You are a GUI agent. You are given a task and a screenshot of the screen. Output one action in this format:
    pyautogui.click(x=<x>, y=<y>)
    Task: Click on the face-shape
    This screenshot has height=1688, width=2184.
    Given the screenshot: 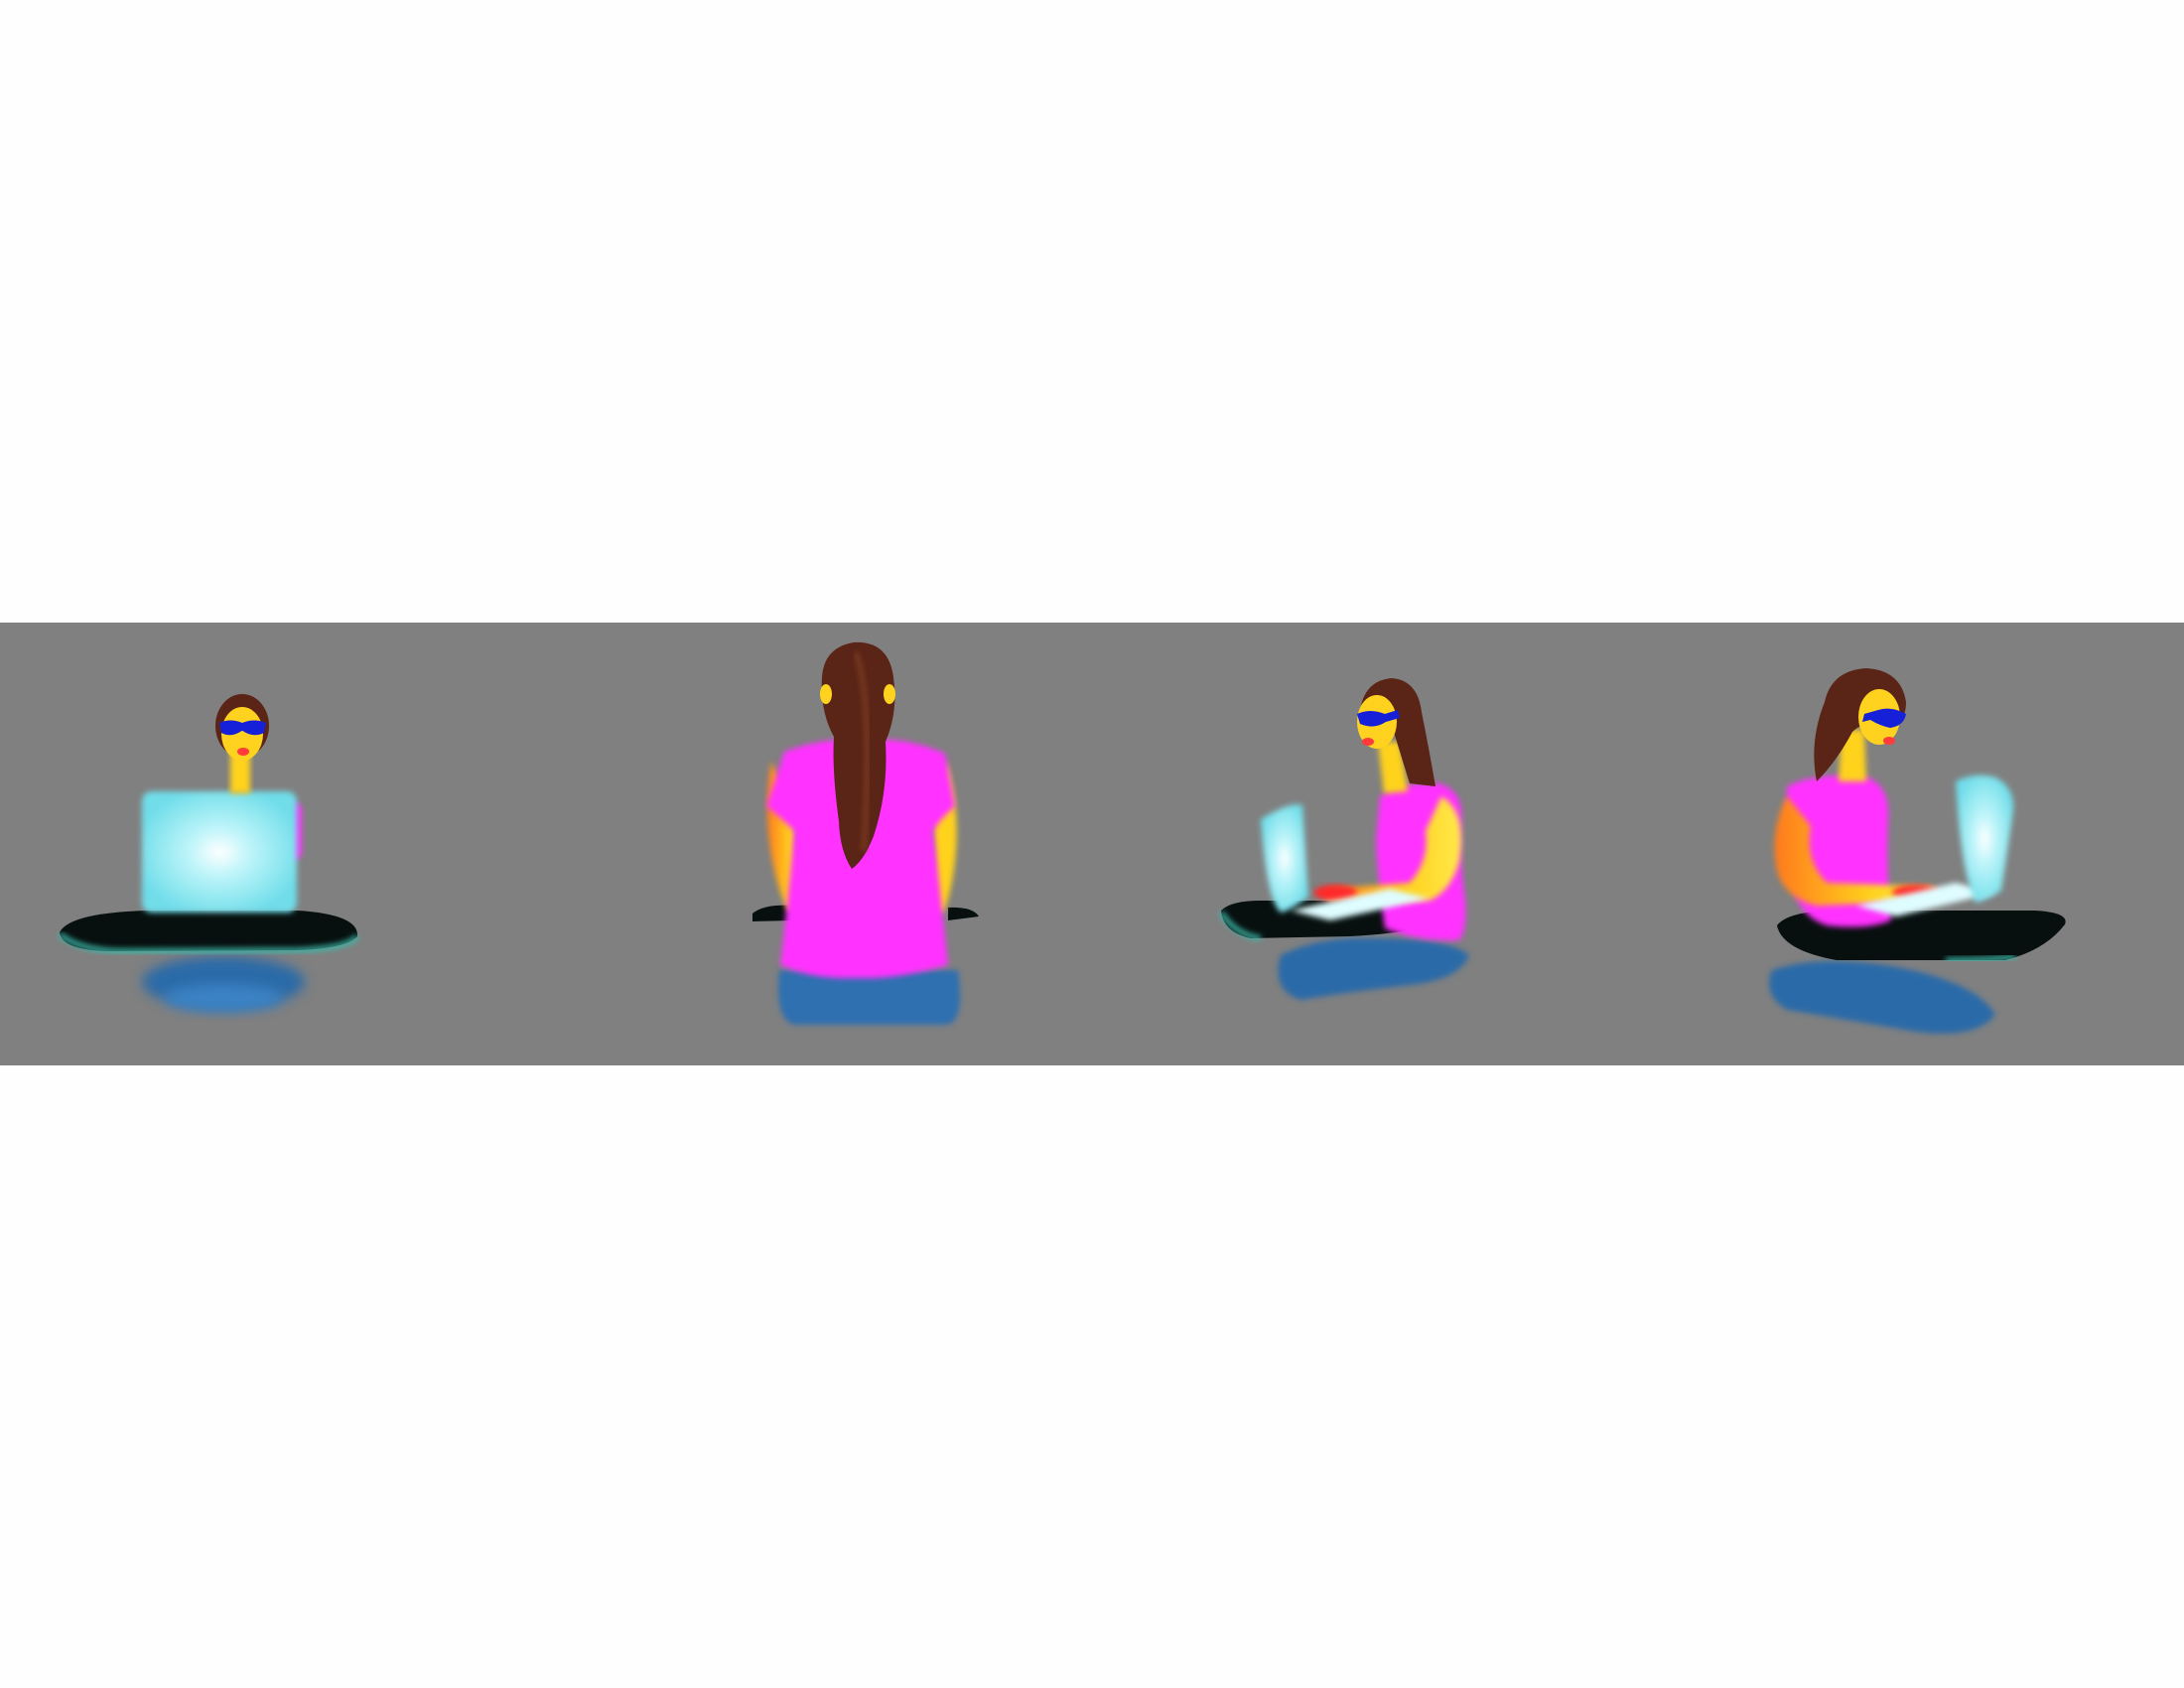 What is the action you would take?
    pyautogui.click(x=242, y=734)
    